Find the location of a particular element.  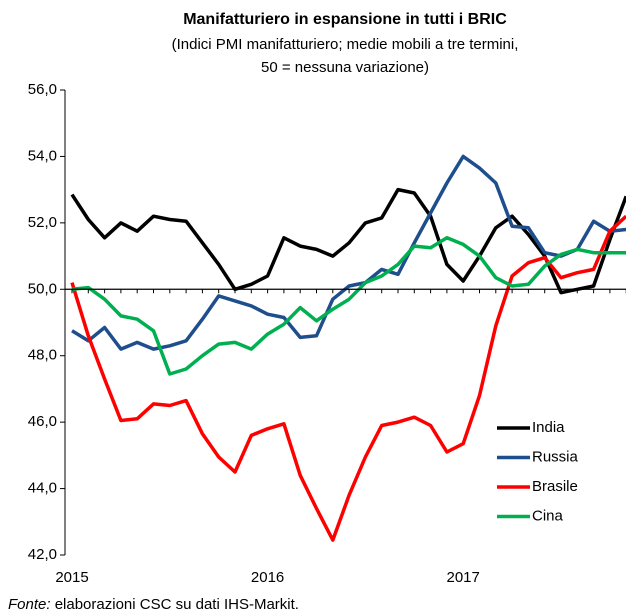

y-tick-label: 52,0 is located at coordinates (42, 222).